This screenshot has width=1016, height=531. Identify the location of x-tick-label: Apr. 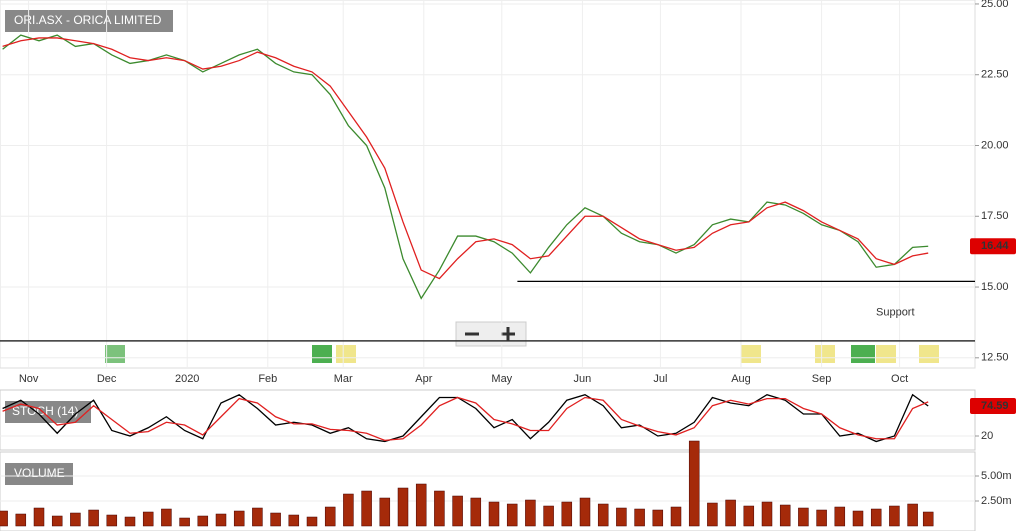
(423, 379).